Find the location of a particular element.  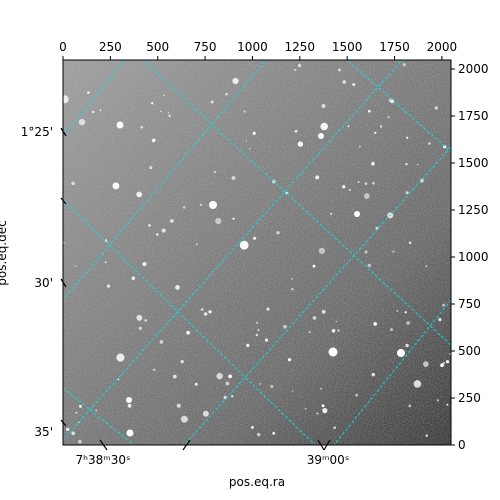

right-tick-label: 1000 is located at coordinates (473, 257).